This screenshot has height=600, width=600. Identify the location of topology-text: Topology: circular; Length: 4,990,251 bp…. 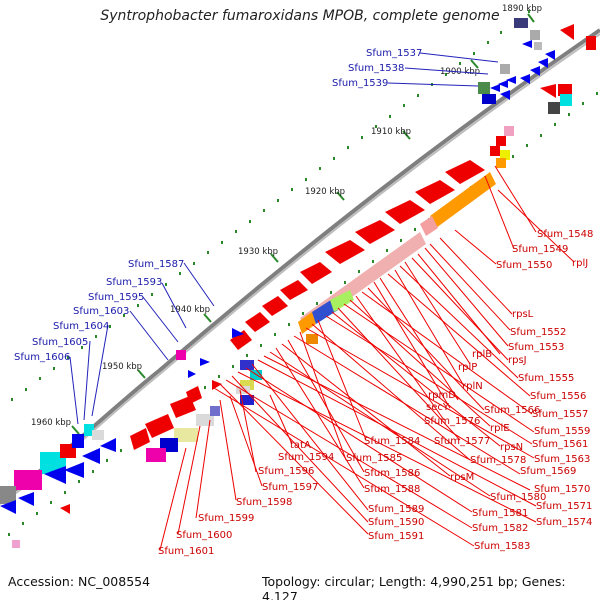
(414, 587).